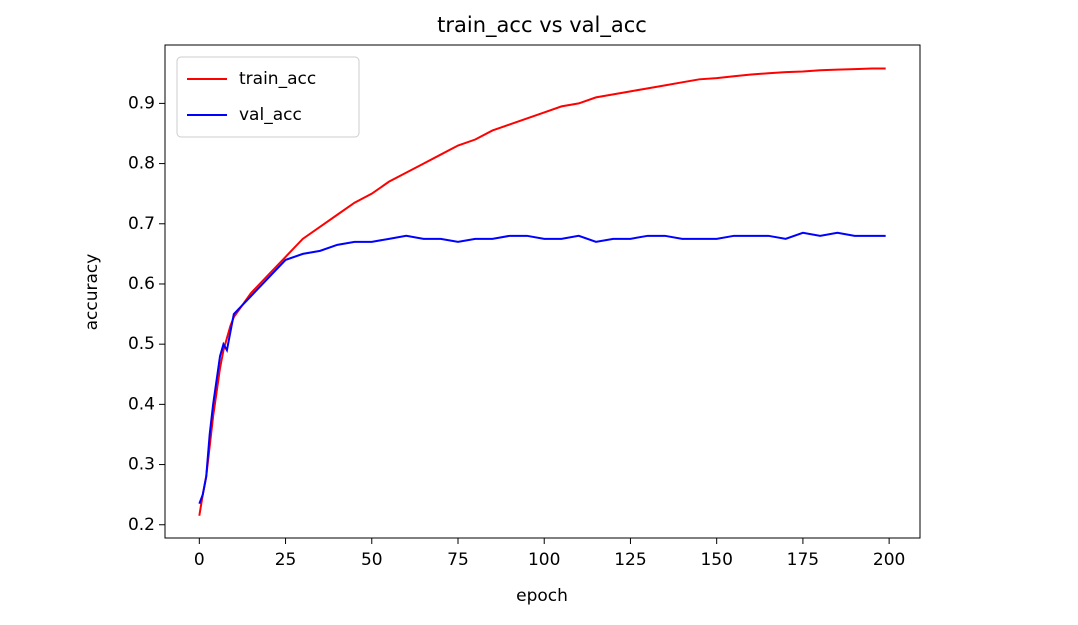  What do you see at coordinates (286, 560) in the screenshot?
I see `x-tick-label: 25` at bounding box center [286, 560].